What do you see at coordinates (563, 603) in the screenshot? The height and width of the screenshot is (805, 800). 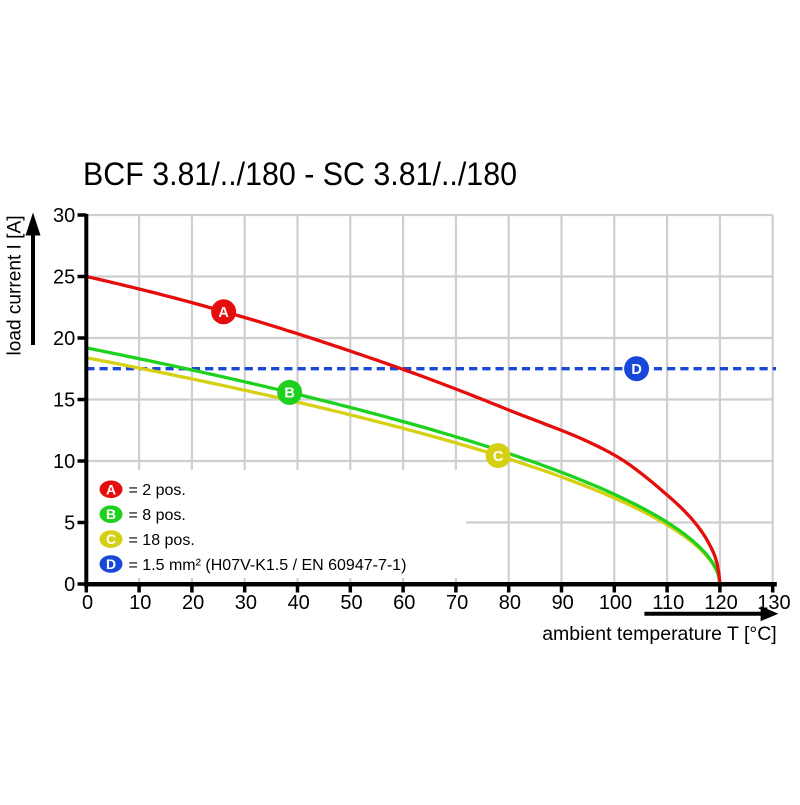 I see `svg-text: 90` at bounding box center [563, 603].